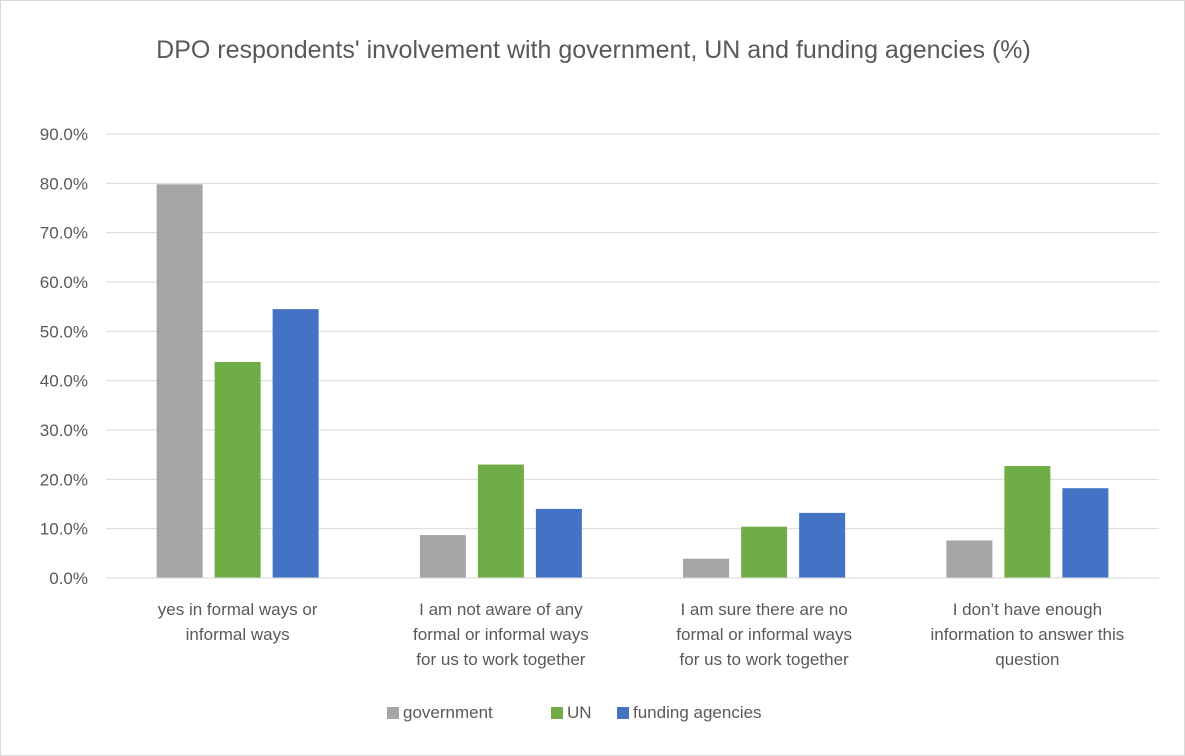 The image size is (1185, 756). Describe the element at coordinates (1028, 634) in the screenshot. I see `category-label: information to answer this` at that location.